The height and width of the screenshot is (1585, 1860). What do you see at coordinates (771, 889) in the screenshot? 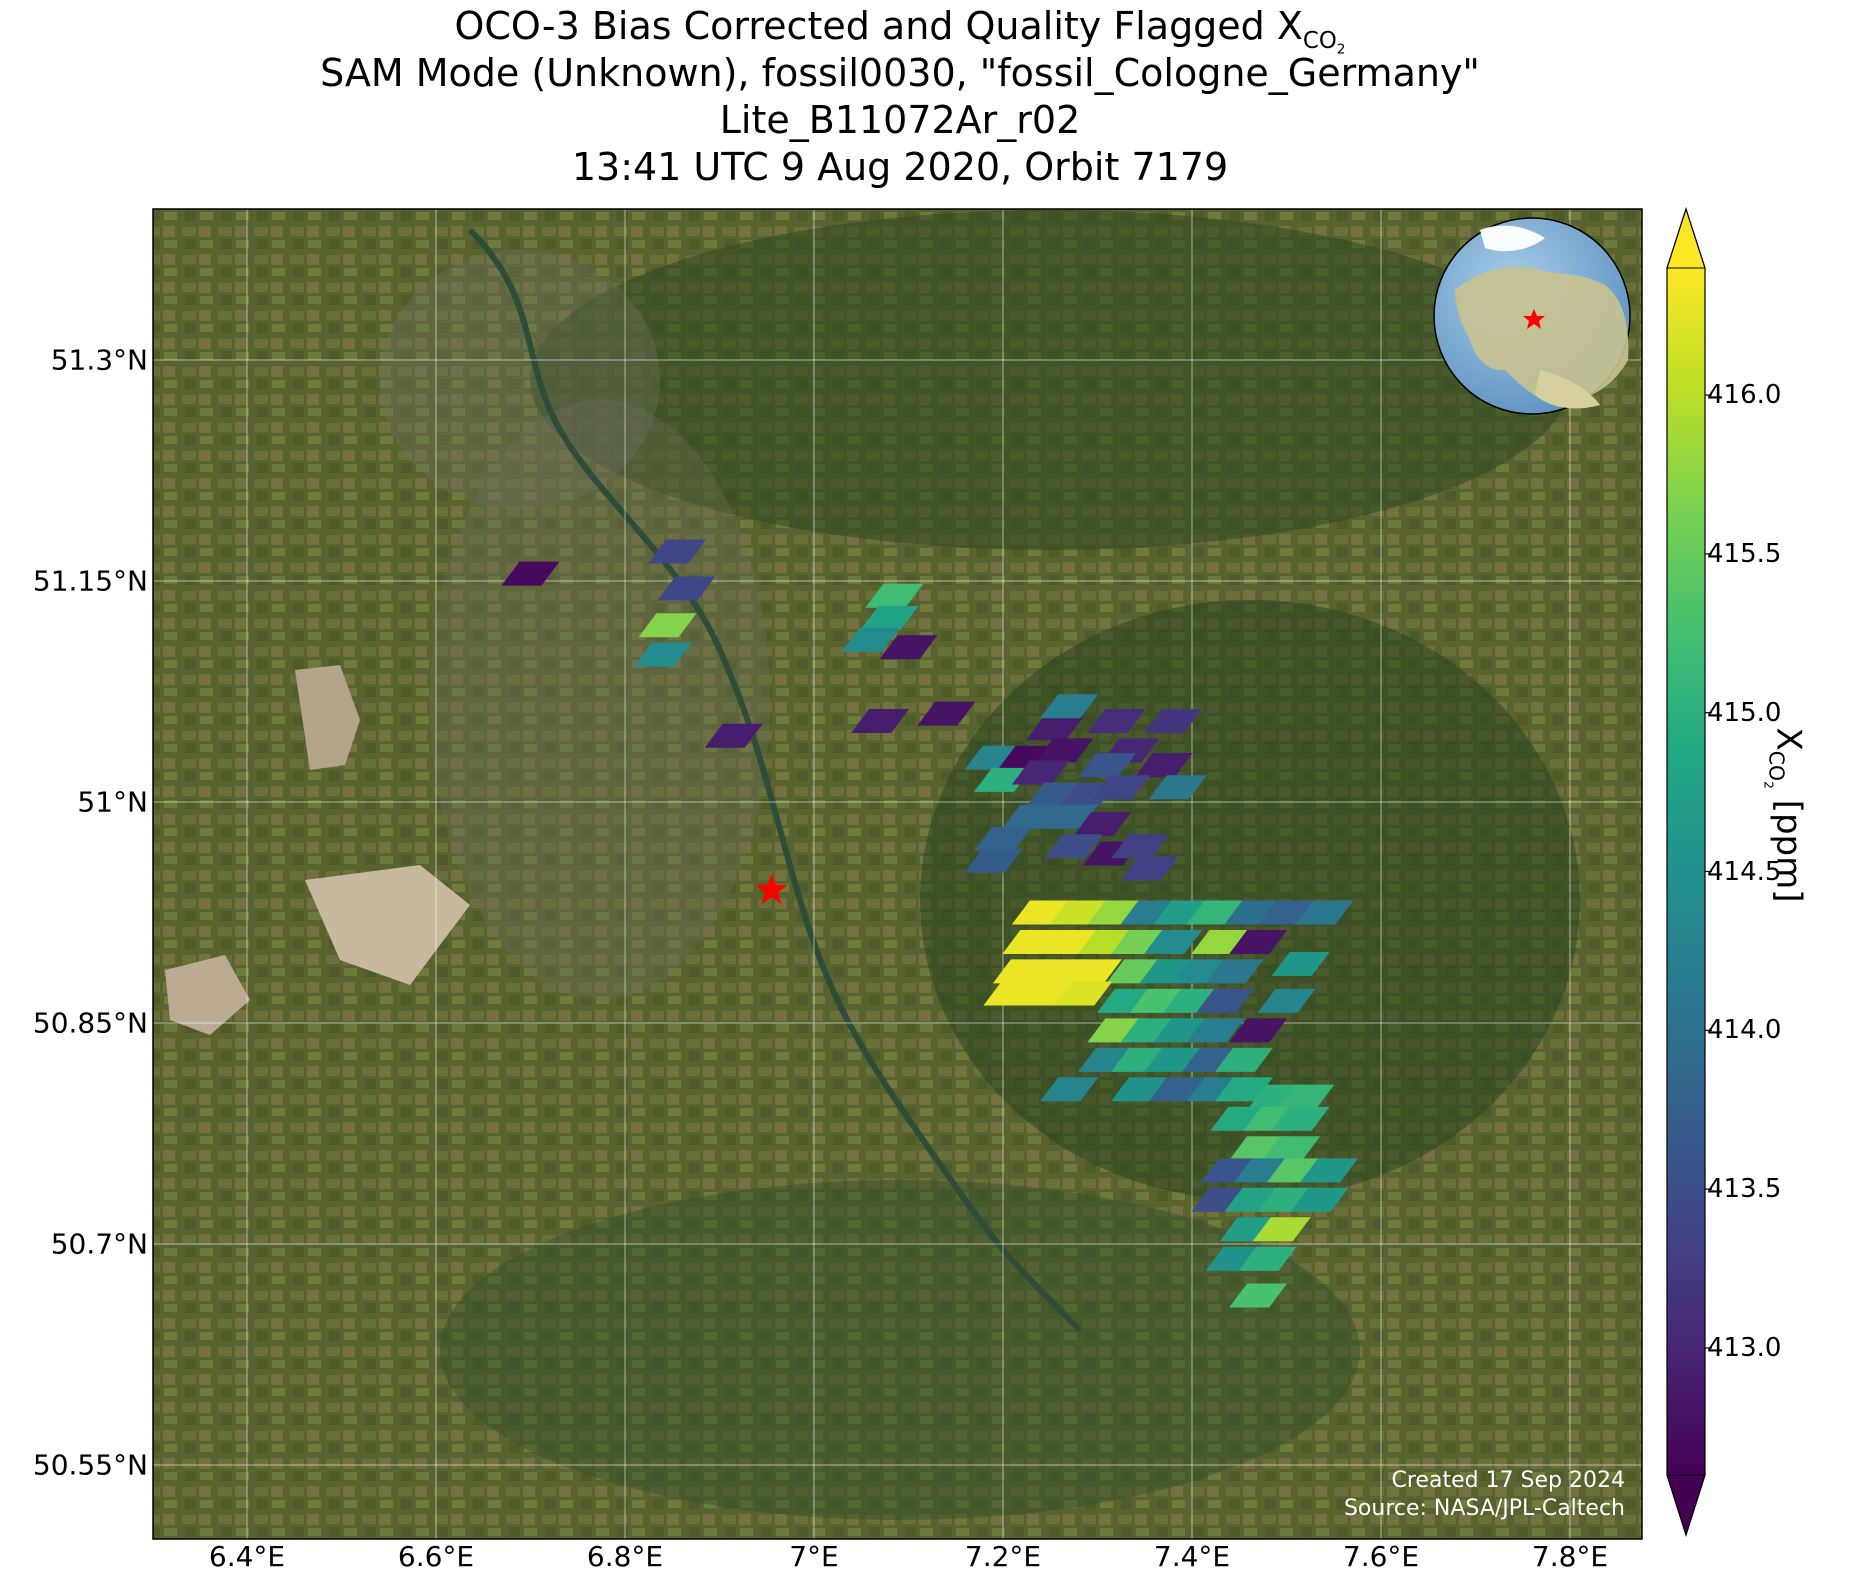
I see `target-location-star` at bounding box center [771, 889].